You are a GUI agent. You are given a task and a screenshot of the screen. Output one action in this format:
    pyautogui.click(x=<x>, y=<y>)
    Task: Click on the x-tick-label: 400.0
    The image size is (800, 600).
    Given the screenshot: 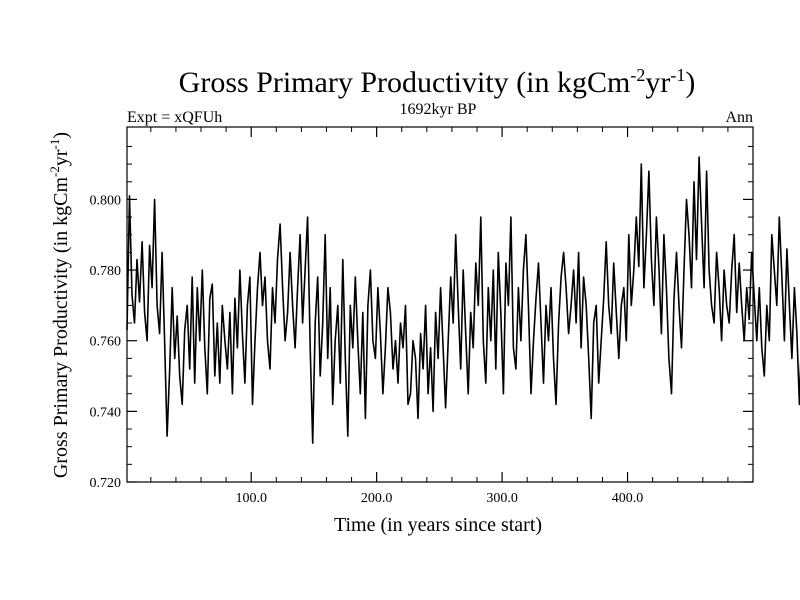 What is the action you would take?
    pyautogui.click(x=628, y=498)
    